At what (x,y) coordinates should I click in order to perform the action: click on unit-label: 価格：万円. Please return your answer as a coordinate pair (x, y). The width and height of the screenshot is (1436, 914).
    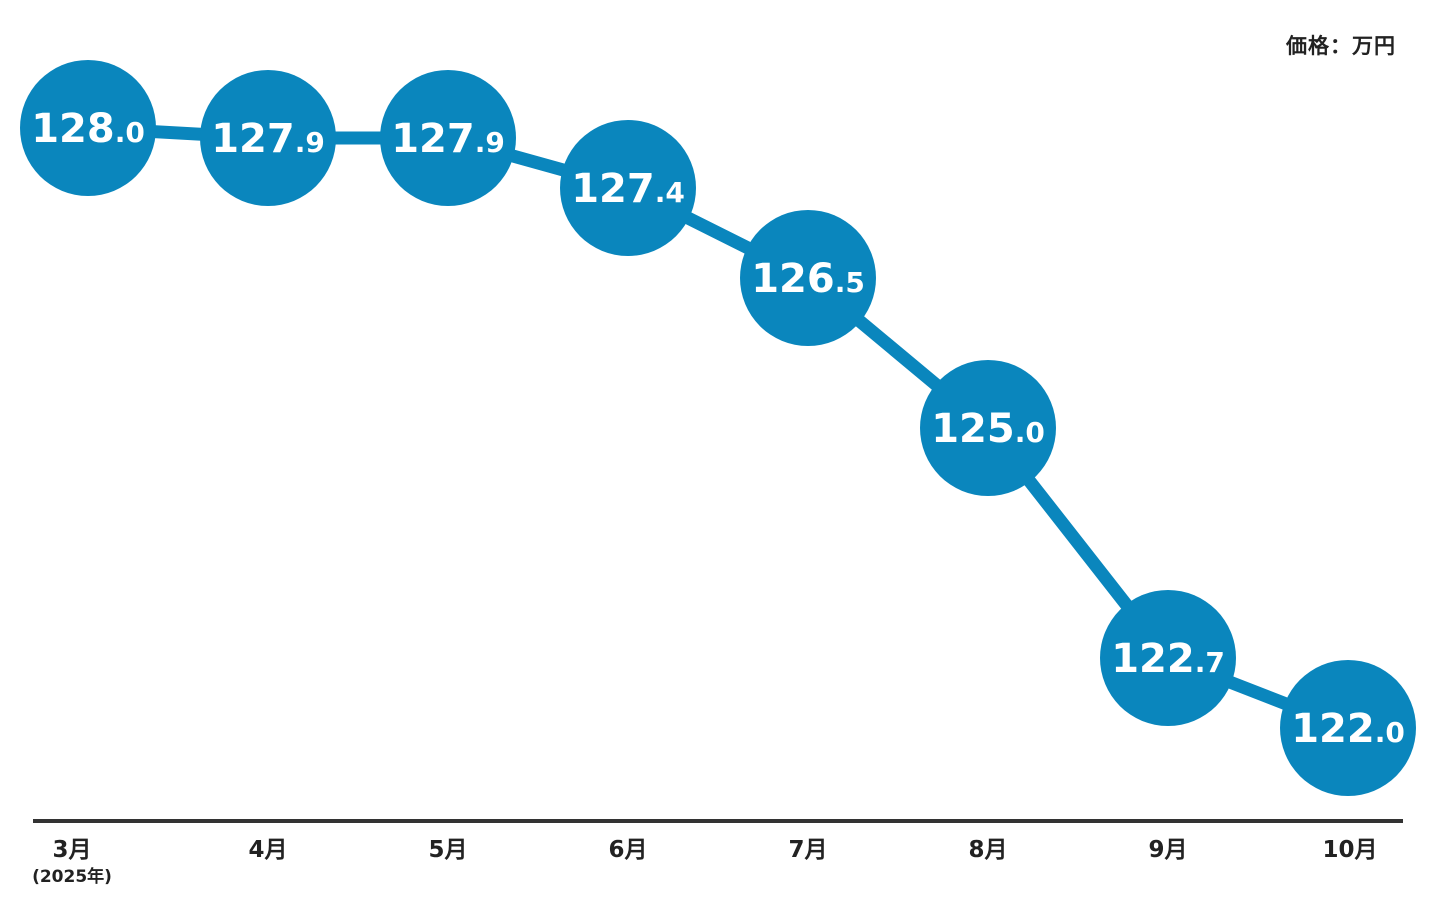
    Looking at the image, I should click on (1341, 46).